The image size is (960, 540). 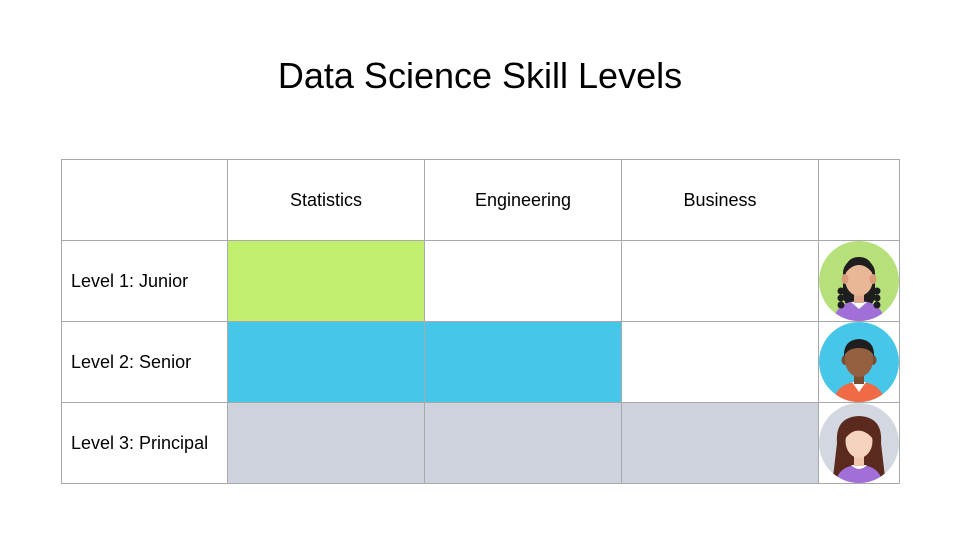 What do you see at coordinates (144, 443) in the screenshot?
I see `row-label-principal: Level 3: Principal` at bounding box center [144, 443].